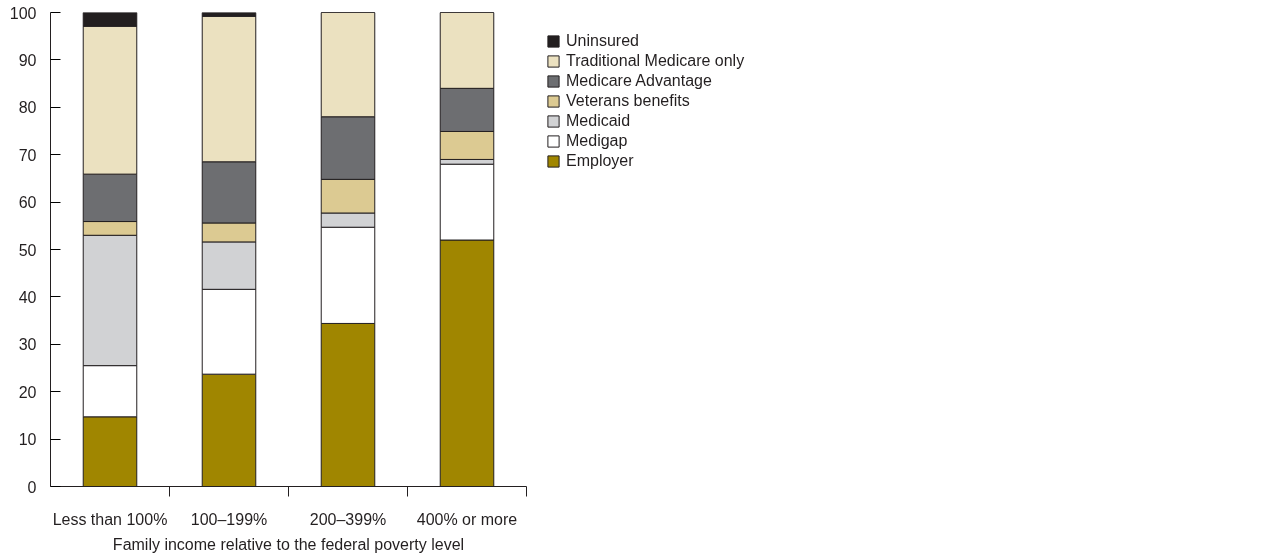 This screenshot has width=1262, height=560. Describe the element at coordinates (27, 250) in the screenshot. I see `y-tick-label: 50` at that location.